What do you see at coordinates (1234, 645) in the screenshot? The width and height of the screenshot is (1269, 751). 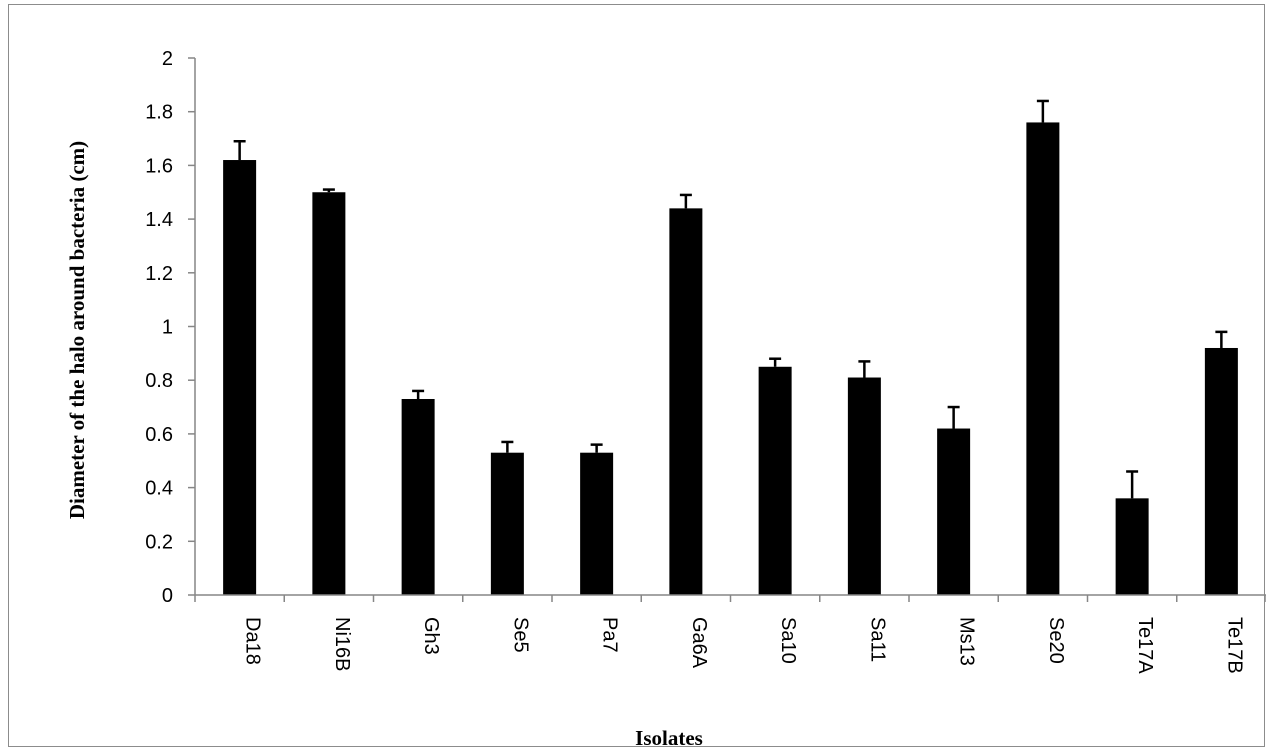 I see `x-tick-label: Te17B` at bounding box center [1234, 645].